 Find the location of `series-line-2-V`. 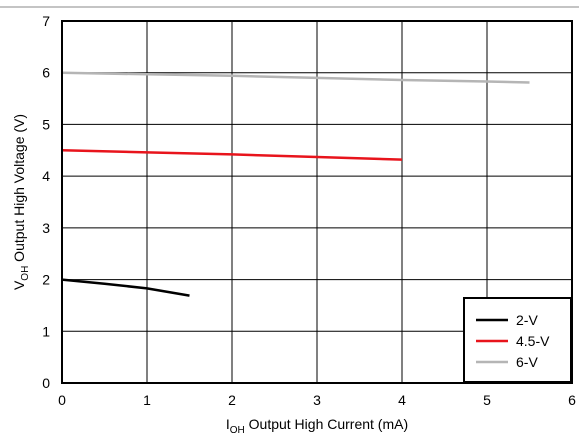

series-line-2-V is located at coordinates (125, 287).